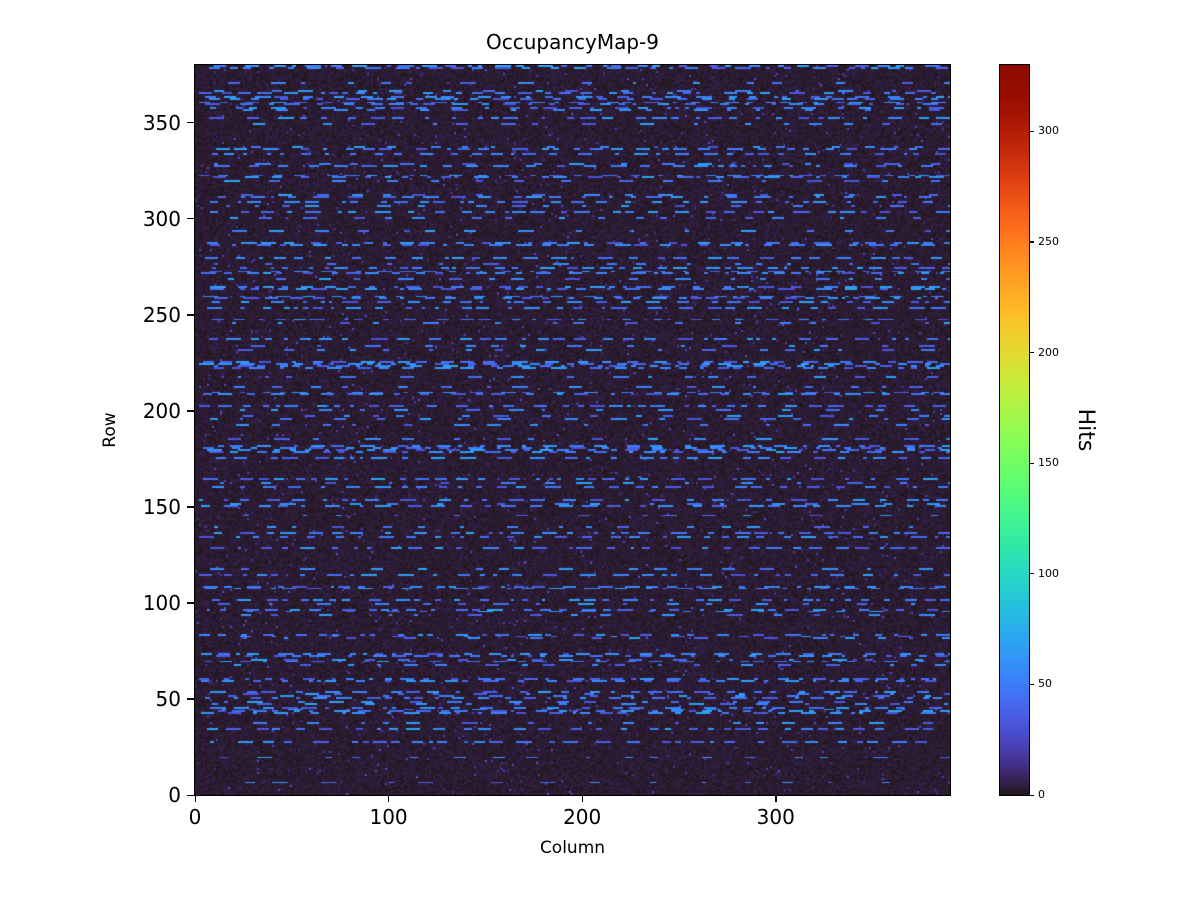  What do you see at coordinates (388, 817) in the screenshot?
I see `x-tick-label: 100` at bounding box center [388, 817].